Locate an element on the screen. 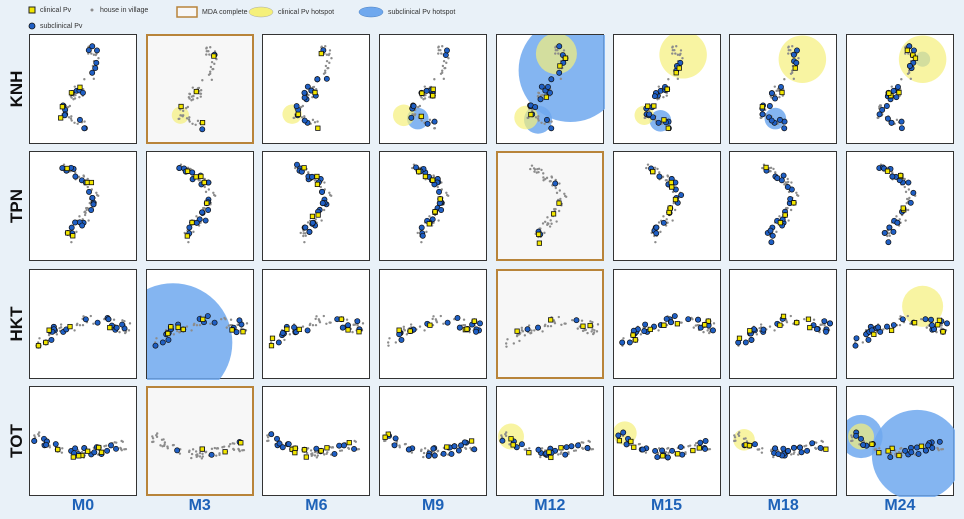 This screenshot has width=964, height=519. panel-tot-m3 is located at coordinates (199, 440).